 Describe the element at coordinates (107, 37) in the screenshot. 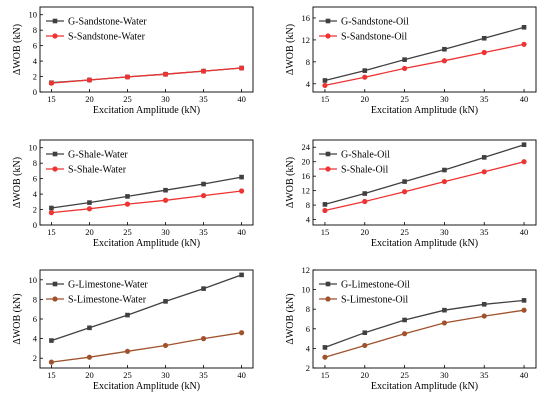

I see `legend-label: S-Sandstone-Water` at that location.